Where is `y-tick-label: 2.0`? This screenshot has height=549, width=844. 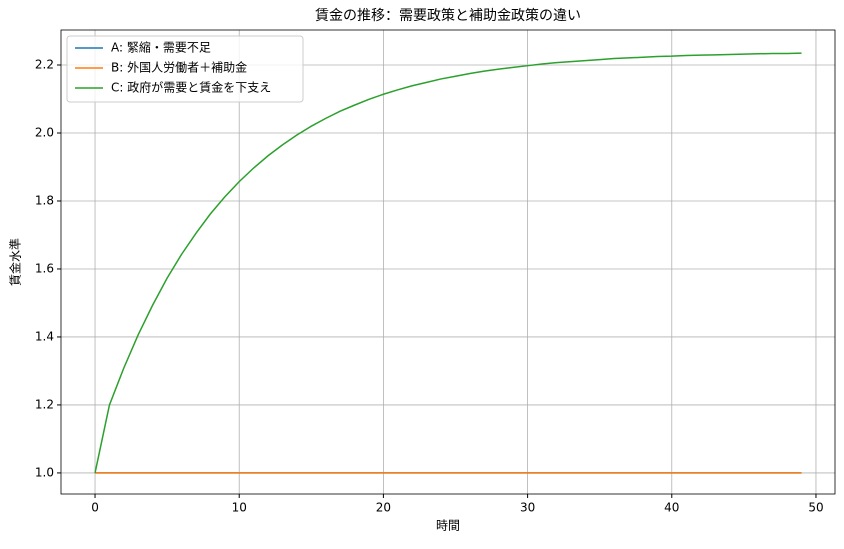 y-tick-label: 2.0 is located at coordinates (44, 132).